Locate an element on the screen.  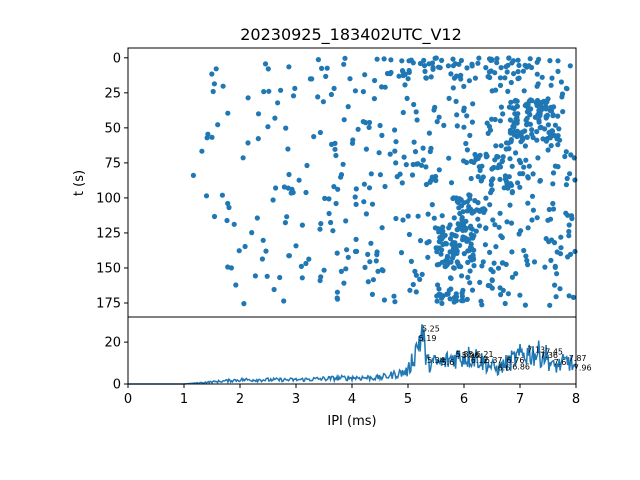
x-tick-label: 0 is located at coordinates (128, 399).